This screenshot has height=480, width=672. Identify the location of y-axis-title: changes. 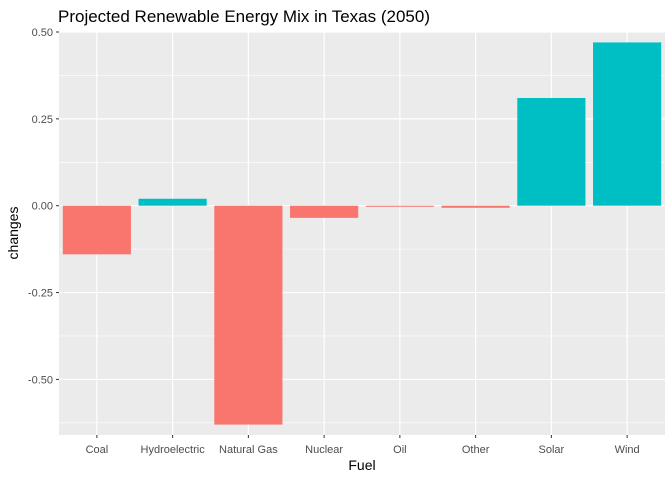
(13, 233).